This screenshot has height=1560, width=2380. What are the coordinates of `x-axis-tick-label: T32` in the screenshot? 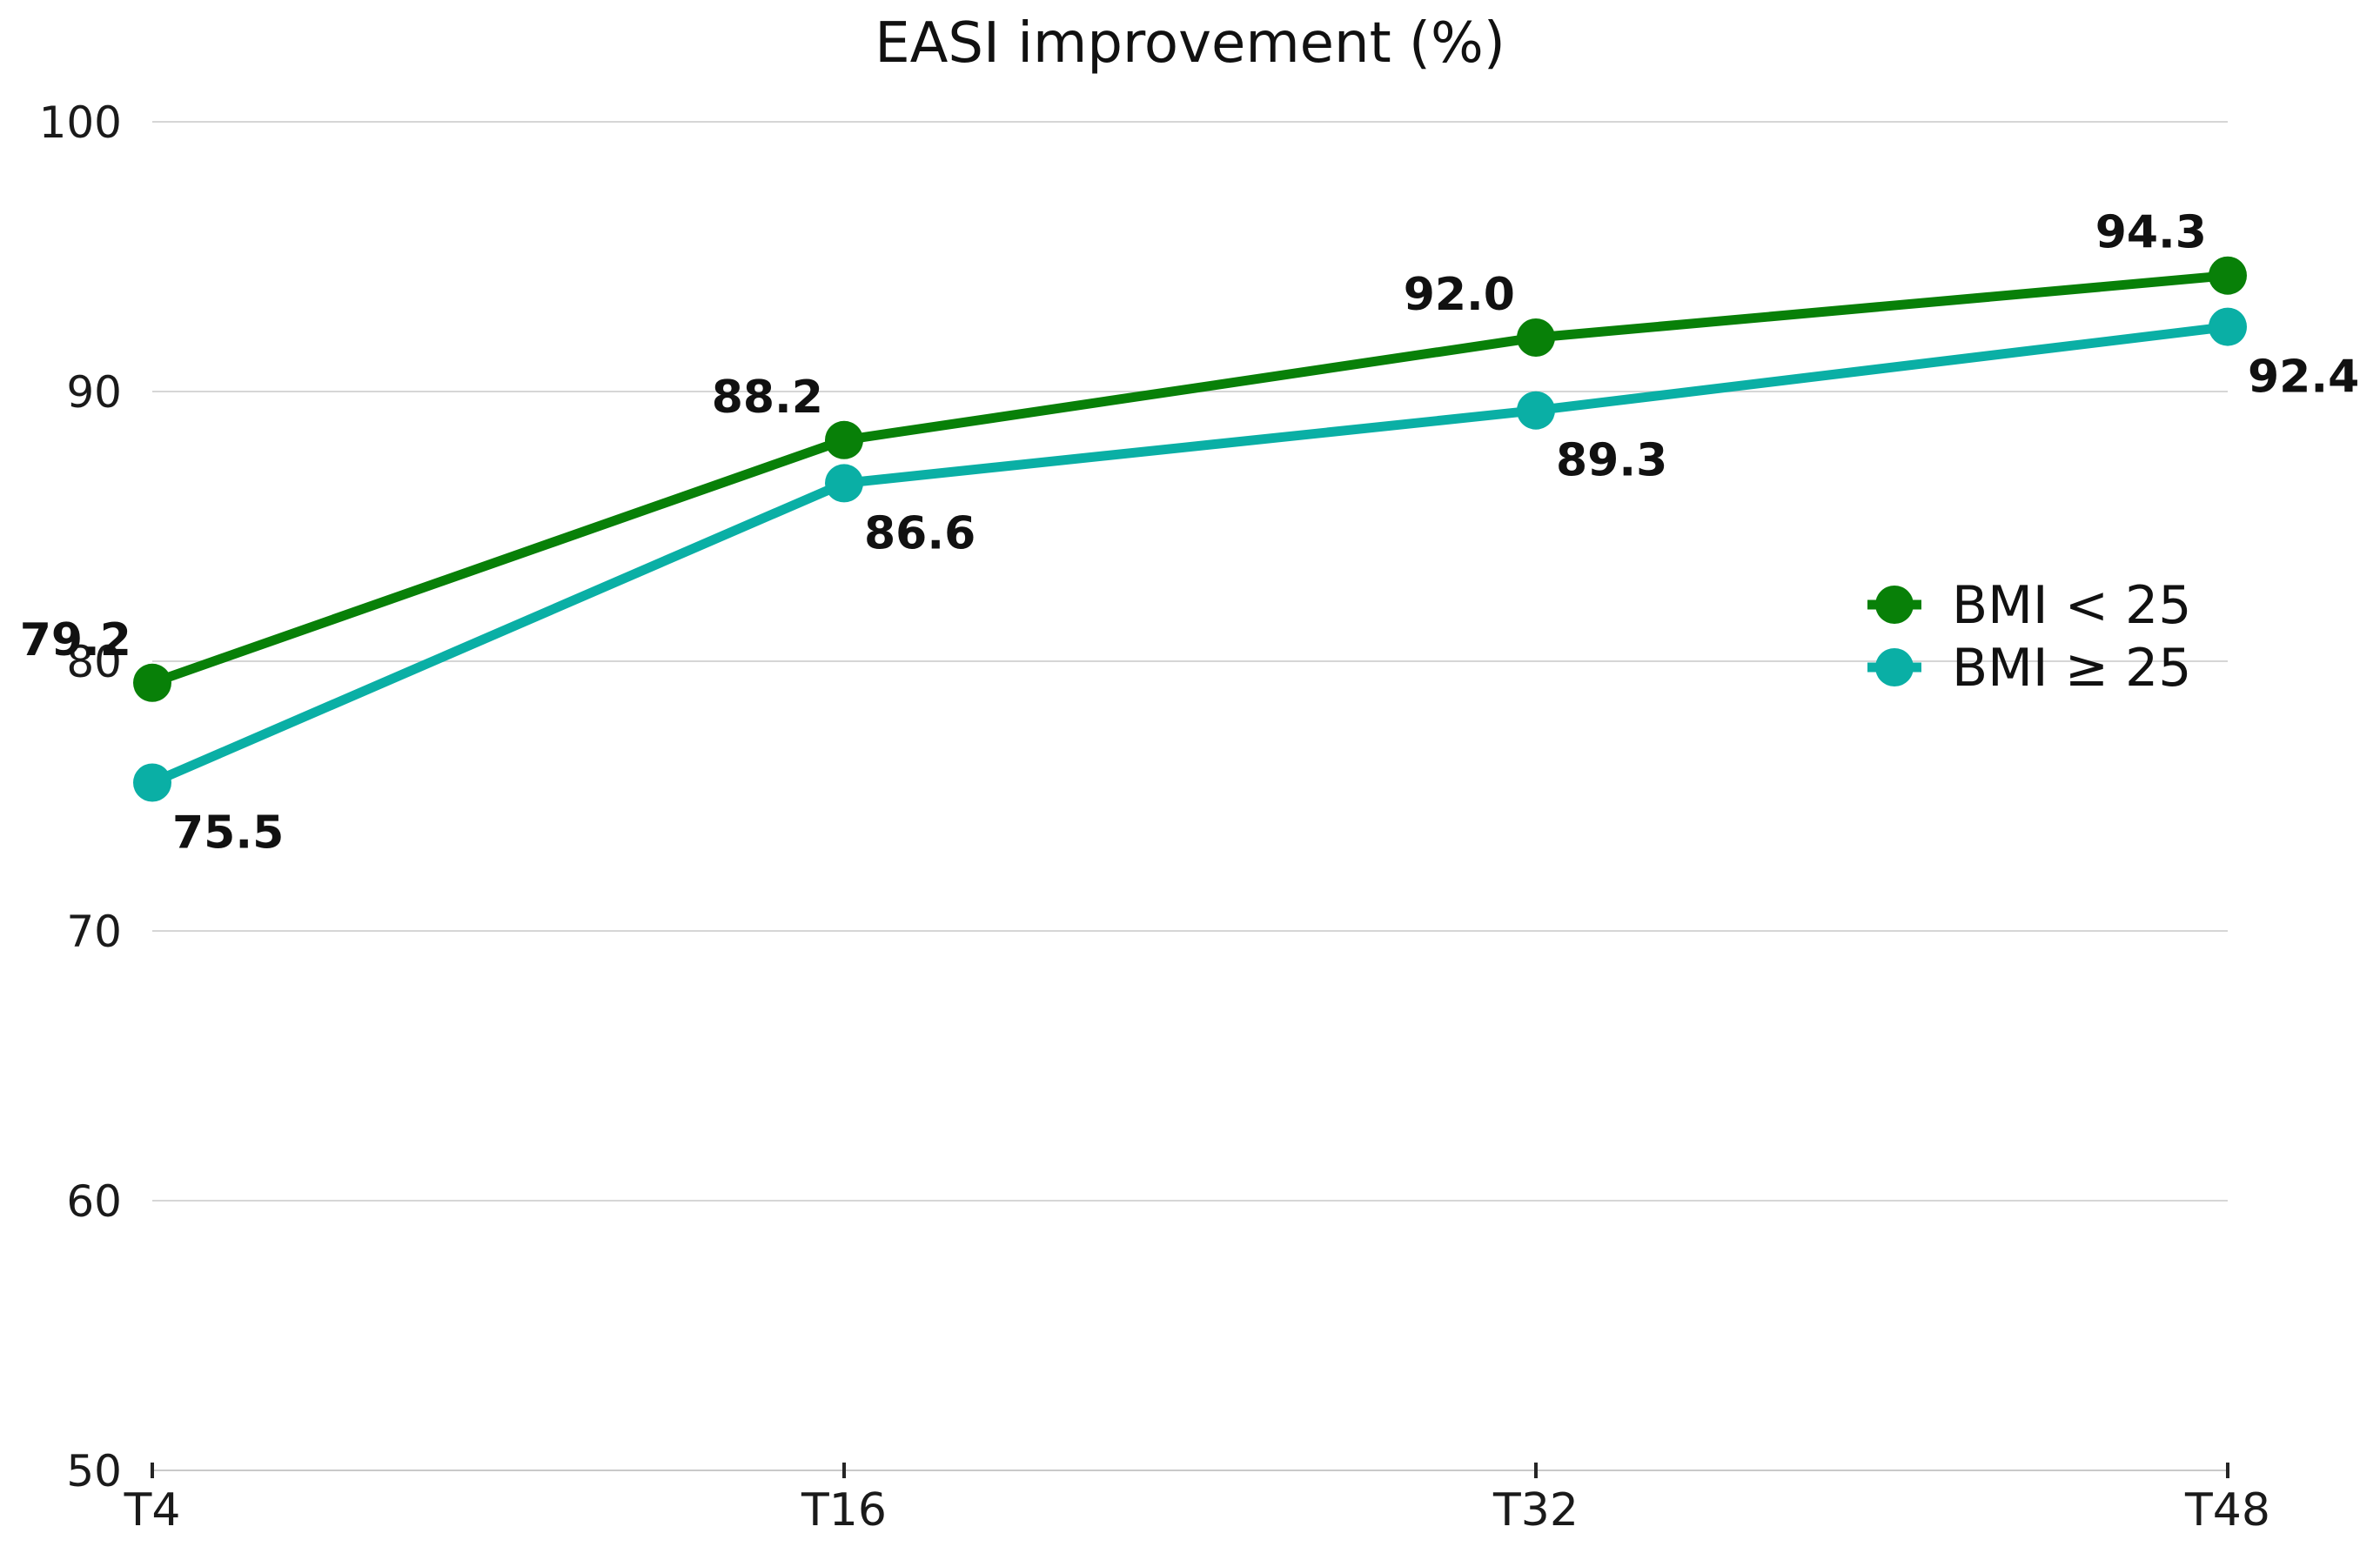 It's located at (1535, 1510).